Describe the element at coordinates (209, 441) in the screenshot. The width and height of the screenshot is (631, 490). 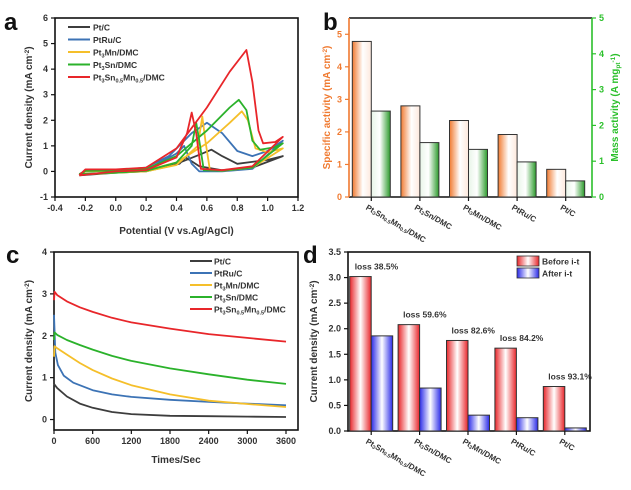
I see `x-tick-label: 2400` at that location.